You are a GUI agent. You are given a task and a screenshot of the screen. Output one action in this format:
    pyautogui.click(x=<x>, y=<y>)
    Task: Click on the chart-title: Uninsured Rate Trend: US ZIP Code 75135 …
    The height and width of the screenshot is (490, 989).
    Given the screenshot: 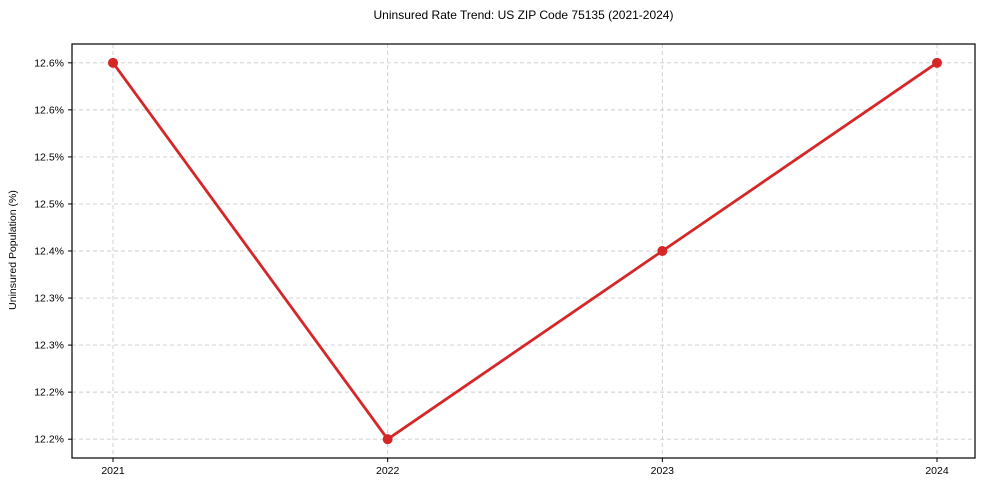 What is the action you would take?
    pyautogui.click(x=523, y=15)
    